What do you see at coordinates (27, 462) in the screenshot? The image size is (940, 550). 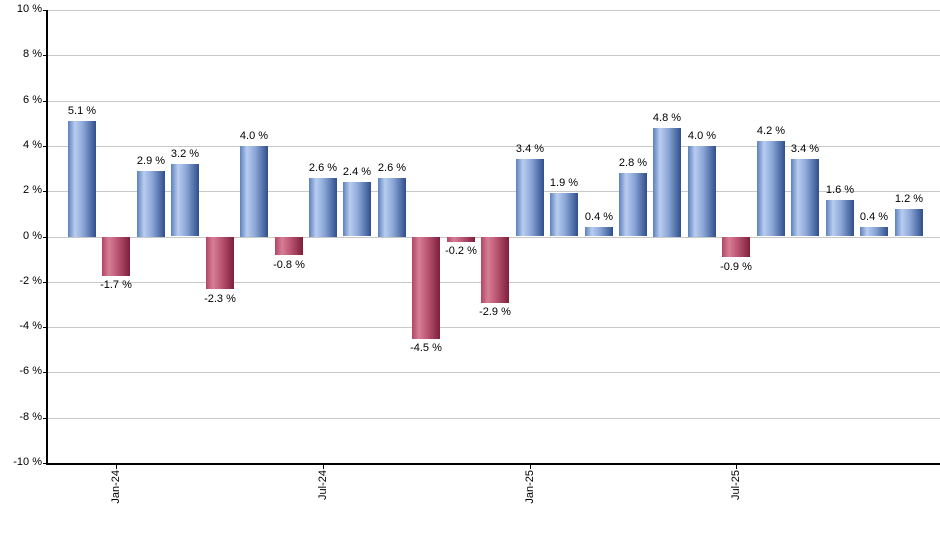 I see `y-tick-label: -10 %` at bounding box center [27, 462].